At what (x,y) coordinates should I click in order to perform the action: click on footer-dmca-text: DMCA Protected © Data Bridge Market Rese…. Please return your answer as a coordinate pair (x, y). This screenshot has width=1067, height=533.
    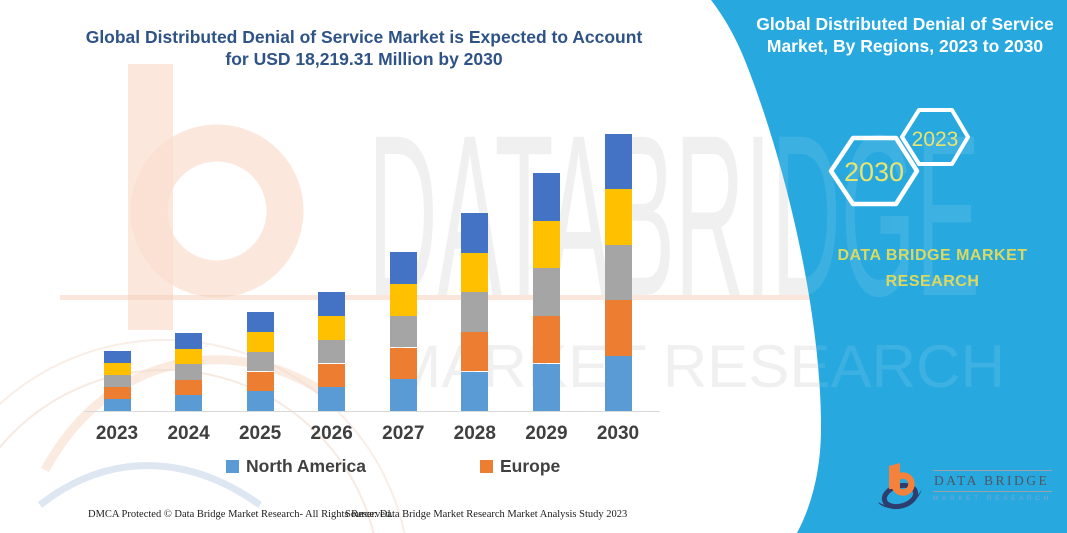
    Looking at the image, I should click on (240, 514).